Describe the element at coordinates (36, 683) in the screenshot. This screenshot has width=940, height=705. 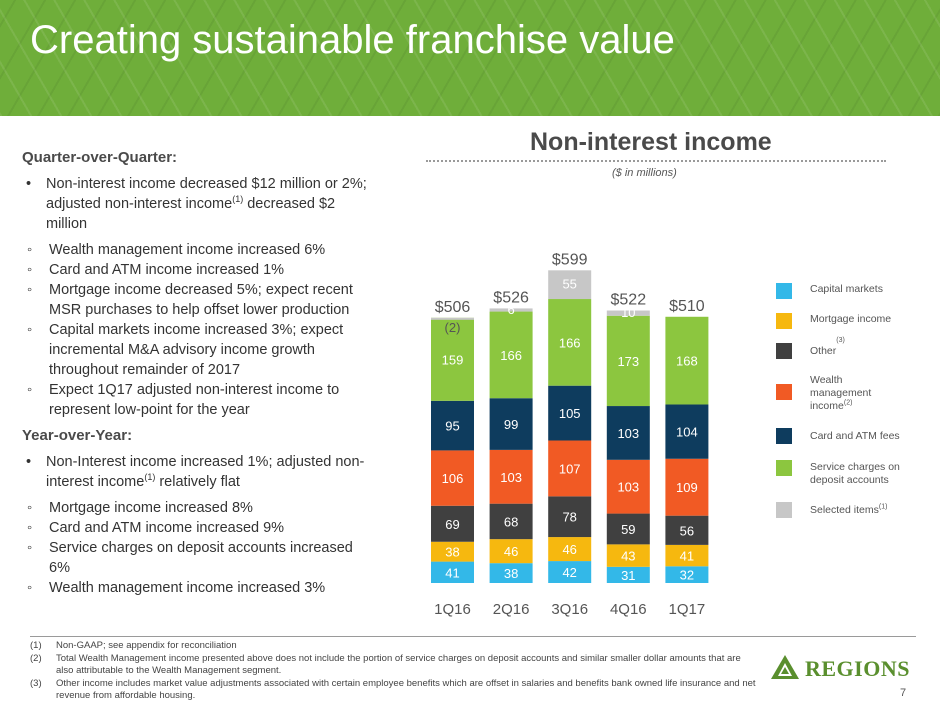
I see `footnote-number: (3)` at that location.